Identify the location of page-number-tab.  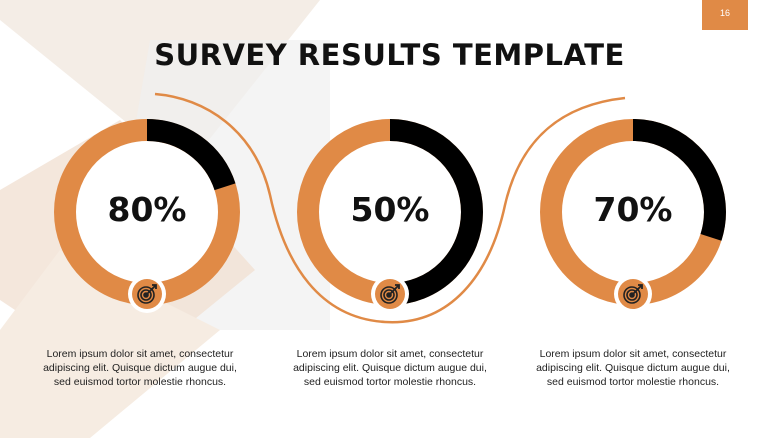
(725, 15).